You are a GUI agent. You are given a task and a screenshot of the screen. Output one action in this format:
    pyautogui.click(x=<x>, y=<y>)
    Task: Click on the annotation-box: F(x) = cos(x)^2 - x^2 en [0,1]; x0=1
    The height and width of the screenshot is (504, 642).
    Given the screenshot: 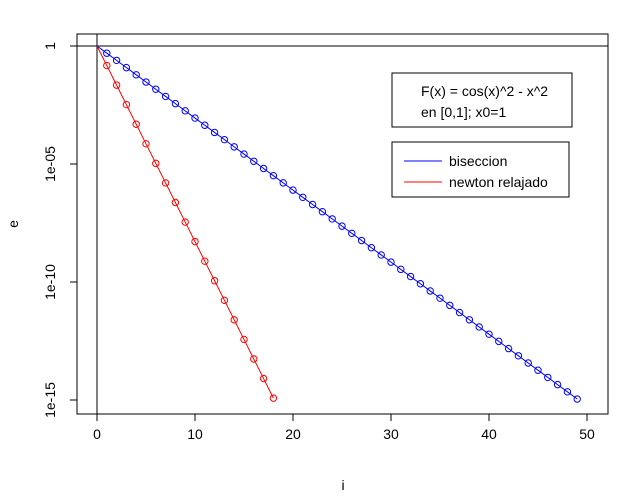 What is the action you would take?
    pyautogui.click(x=482, y=100)
    